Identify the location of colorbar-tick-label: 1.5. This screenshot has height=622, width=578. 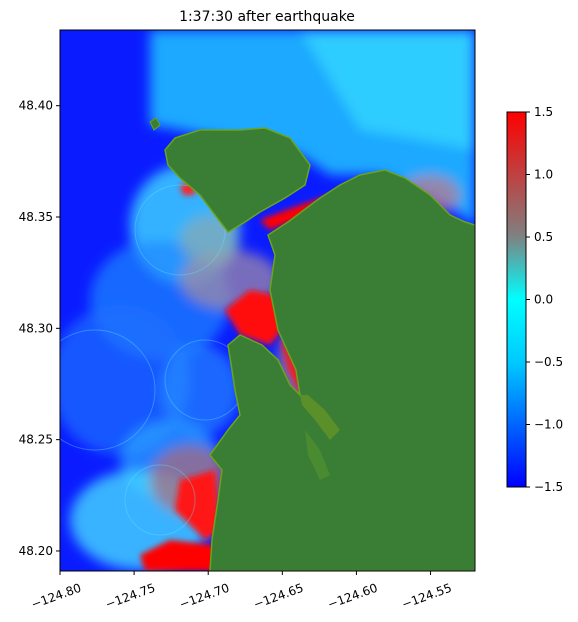
(543, 112).